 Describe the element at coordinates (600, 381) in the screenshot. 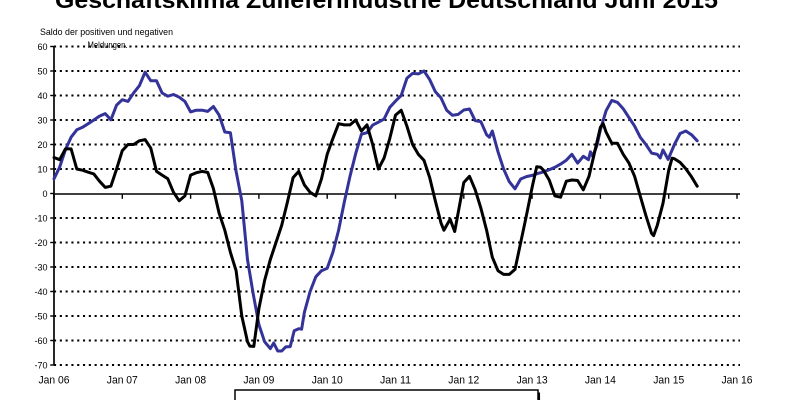

I see `svg-text: Jan 14` at that location.